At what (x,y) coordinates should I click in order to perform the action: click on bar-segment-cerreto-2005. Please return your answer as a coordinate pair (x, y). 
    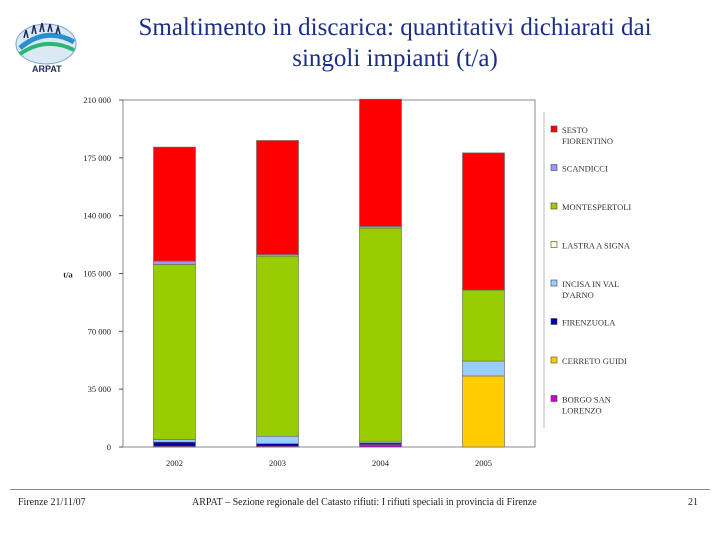
    Looking at the image, I should click on (483, 411).